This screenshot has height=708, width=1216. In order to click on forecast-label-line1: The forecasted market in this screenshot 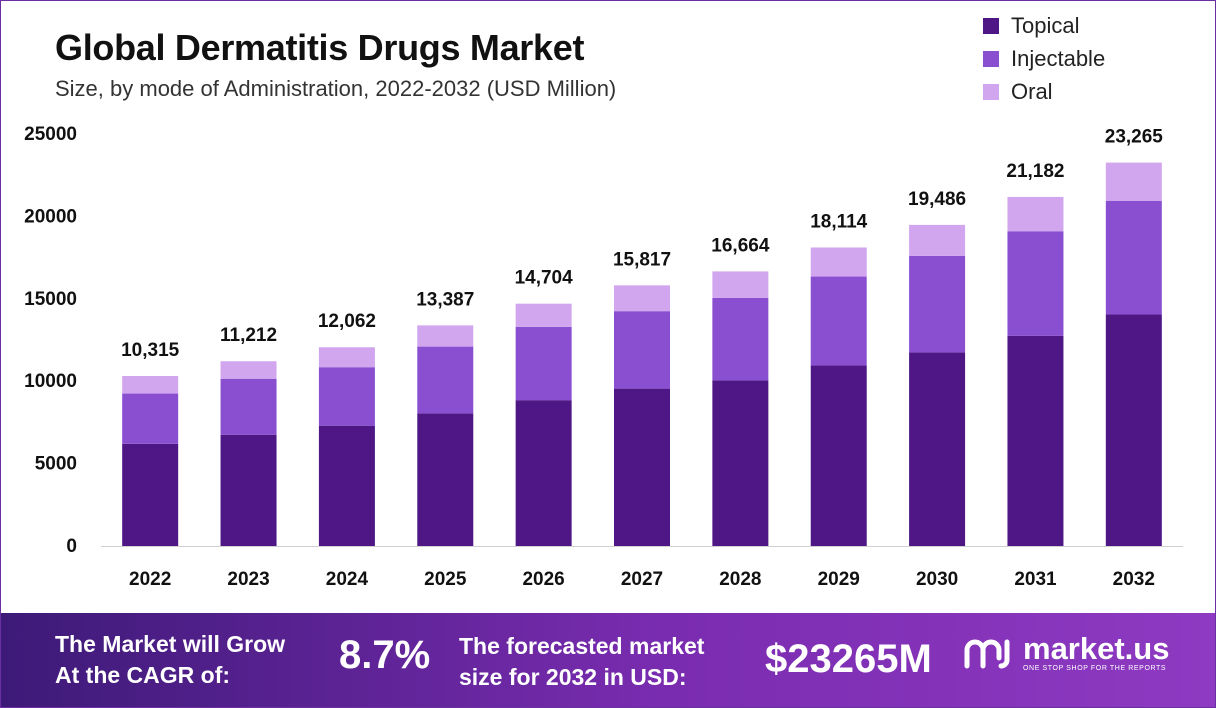, I will do `click(582, 646)`.